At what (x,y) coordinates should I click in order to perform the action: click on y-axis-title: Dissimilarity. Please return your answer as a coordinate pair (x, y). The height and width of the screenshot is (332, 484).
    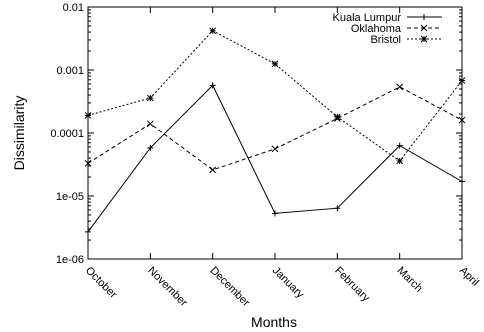
    Looking at the image, I should click on (19, 133).